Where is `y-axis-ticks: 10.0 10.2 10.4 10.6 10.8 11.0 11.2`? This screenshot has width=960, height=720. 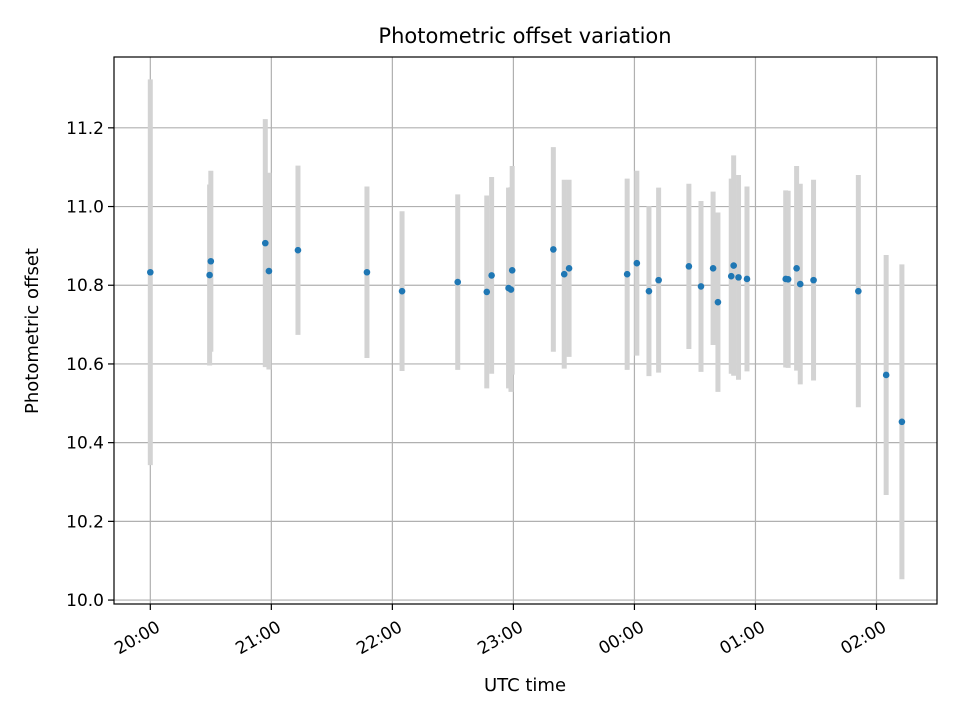 y-axis-ticks: 10.0 10.2 10.4 10.6 10.8 11.0 11.2 is located at coordinates (90, 365).